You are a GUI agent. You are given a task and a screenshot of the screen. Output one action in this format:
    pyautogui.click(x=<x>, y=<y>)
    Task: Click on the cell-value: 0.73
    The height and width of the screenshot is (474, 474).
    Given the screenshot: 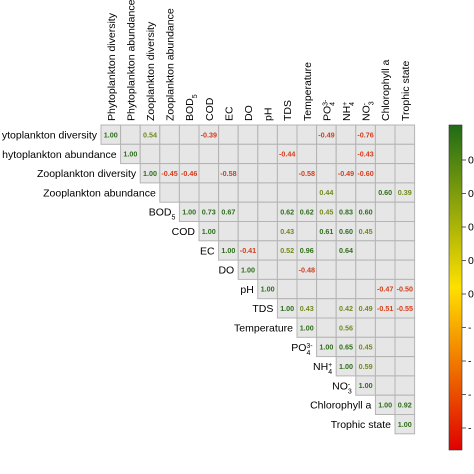 What is the action you would take?
    pyautogui.click(x=209, y=211)
    